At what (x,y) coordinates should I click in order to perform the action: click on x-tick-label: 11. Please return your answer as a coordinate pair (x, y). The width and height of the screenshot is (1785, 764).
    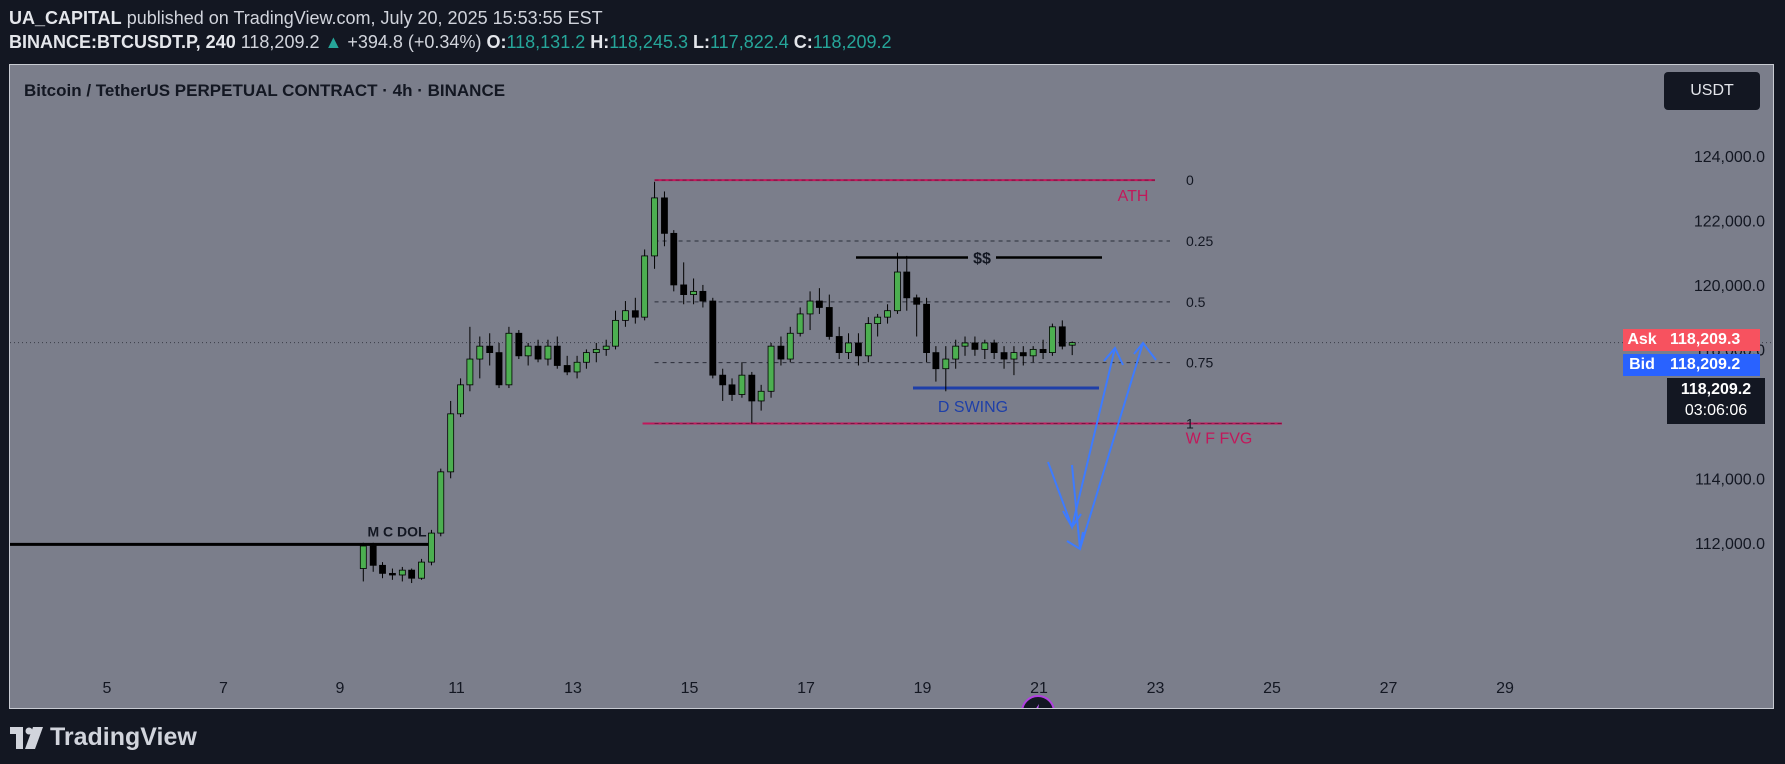
    Looking at the image, I should click on (456, 688).